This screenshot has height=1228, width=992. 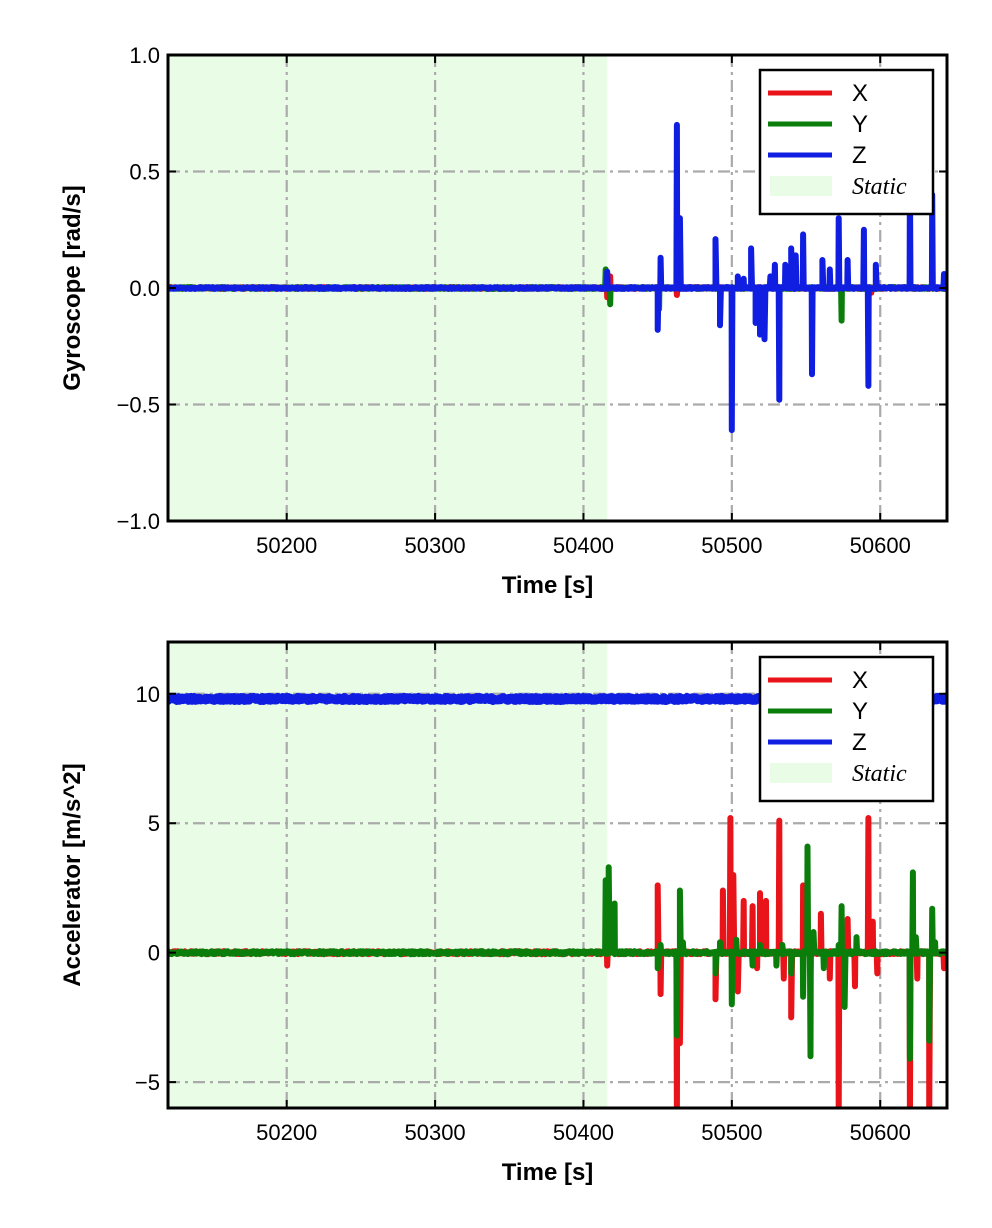 What do you see at coordinates (144, 288) in the screenshot?
I see `y-tick-label: 0.0` at bounding box center [144, 288].